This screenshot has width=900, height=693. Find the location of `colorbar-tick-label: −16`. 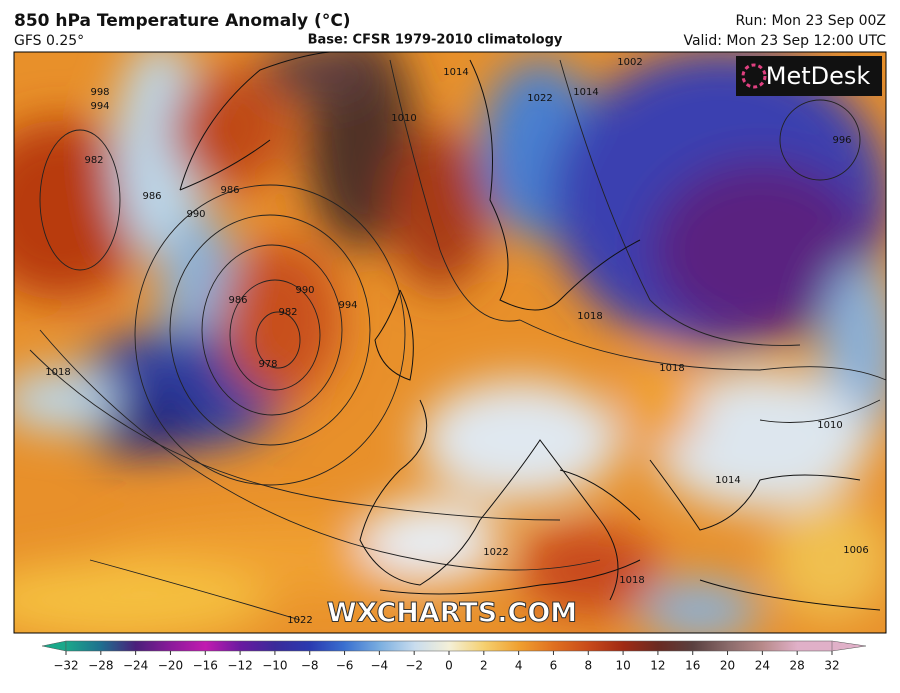

colorbar-tick-label: −16 is located at coordinates (205, 666).